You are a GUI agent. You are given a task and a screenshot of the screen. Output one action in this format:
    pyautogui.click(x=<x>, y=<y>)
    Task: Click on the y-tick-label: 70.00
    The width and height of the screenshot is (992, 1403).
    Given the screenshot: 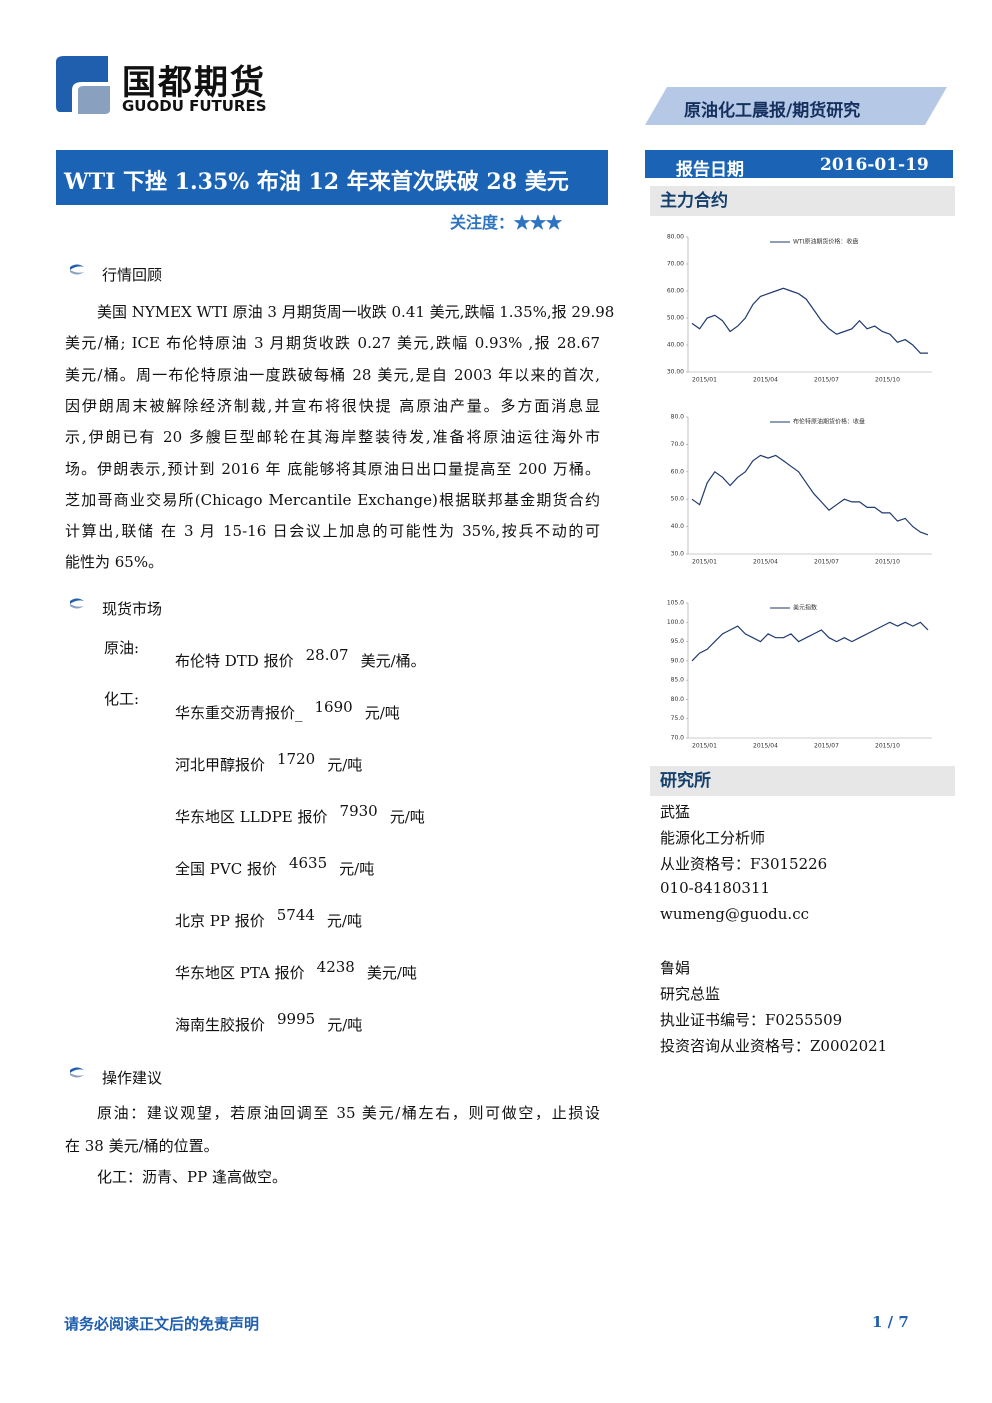 What is the action you would take?
    pyautogui.click(x=675, y=264)
    